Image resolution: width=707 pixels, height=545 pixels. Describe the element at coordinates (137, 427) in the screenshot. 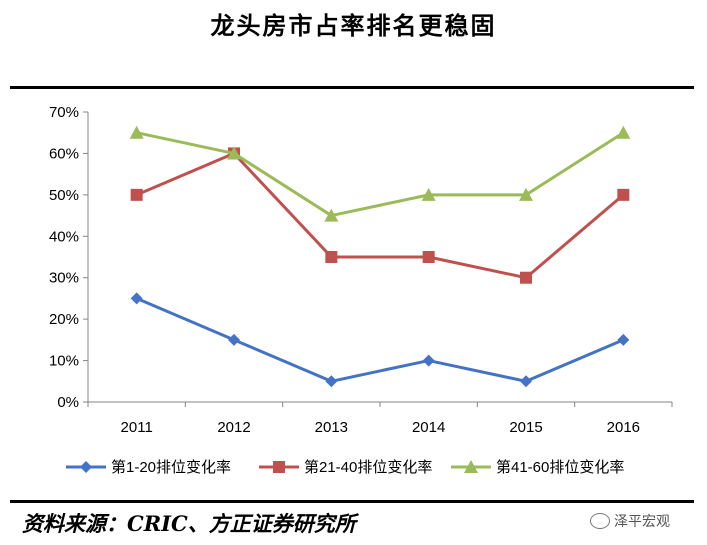

I see `x-tick-label: 2011` at that location.